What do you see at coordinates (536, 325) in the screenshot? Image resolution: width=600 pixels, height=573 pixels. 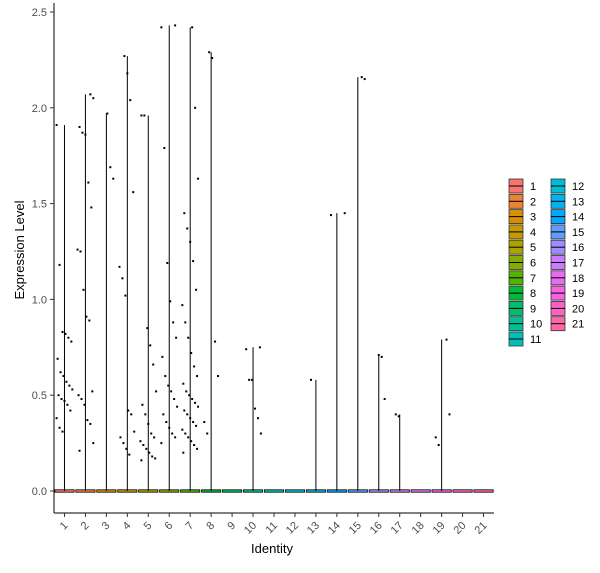 I see `legend-label-10: 10` at bounding box center [536, 325].